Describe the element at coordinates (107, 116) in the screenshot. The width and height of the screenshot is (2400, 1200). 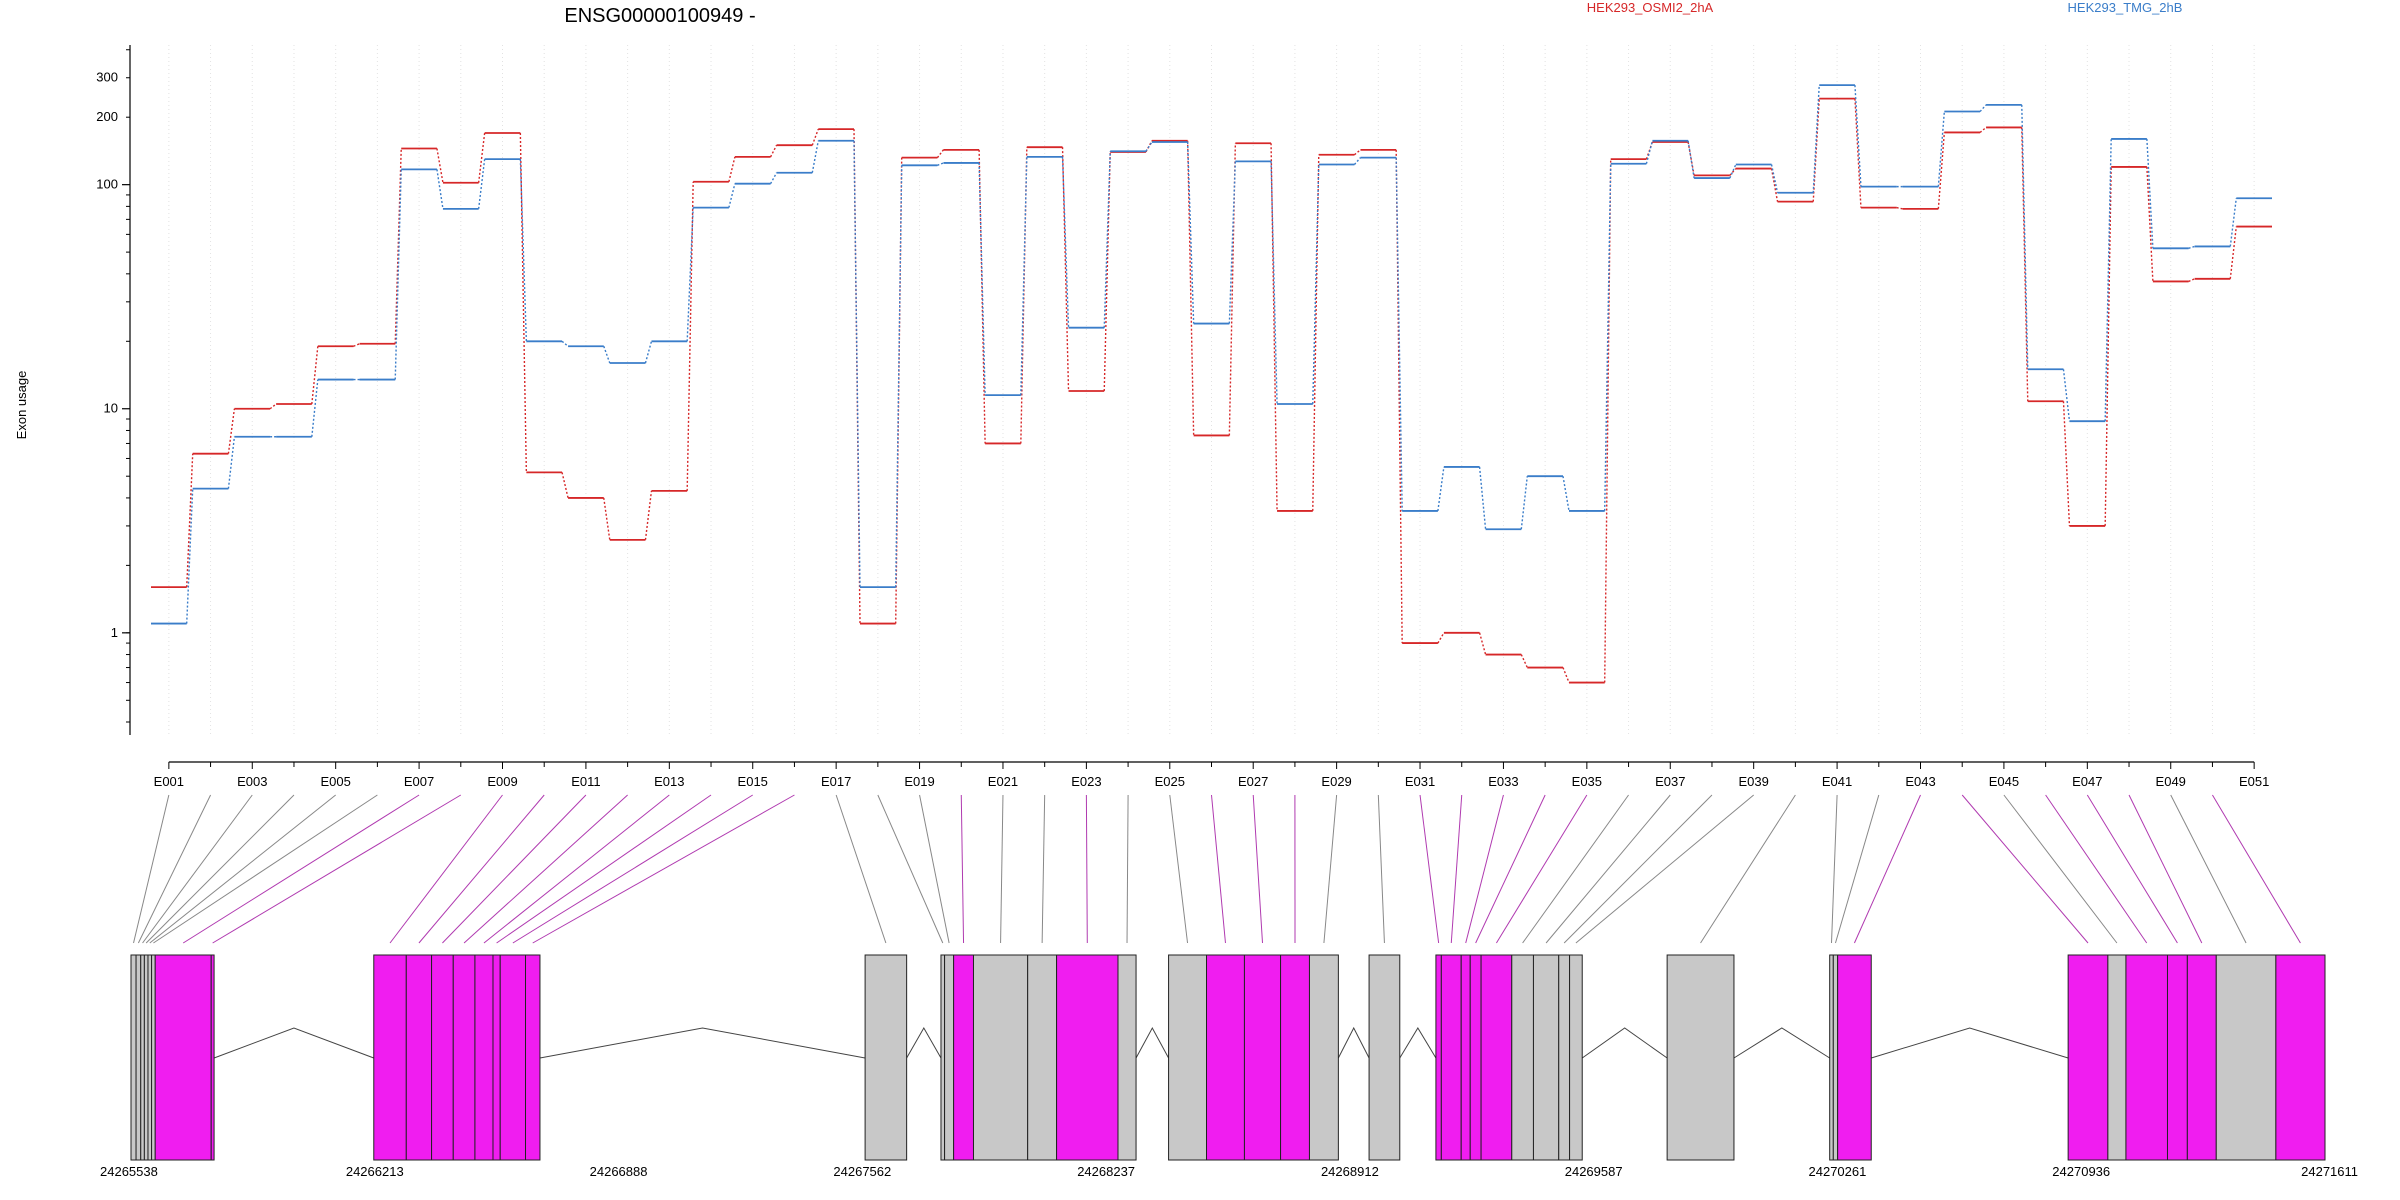
I see `y-tick-label: 200` at that location.